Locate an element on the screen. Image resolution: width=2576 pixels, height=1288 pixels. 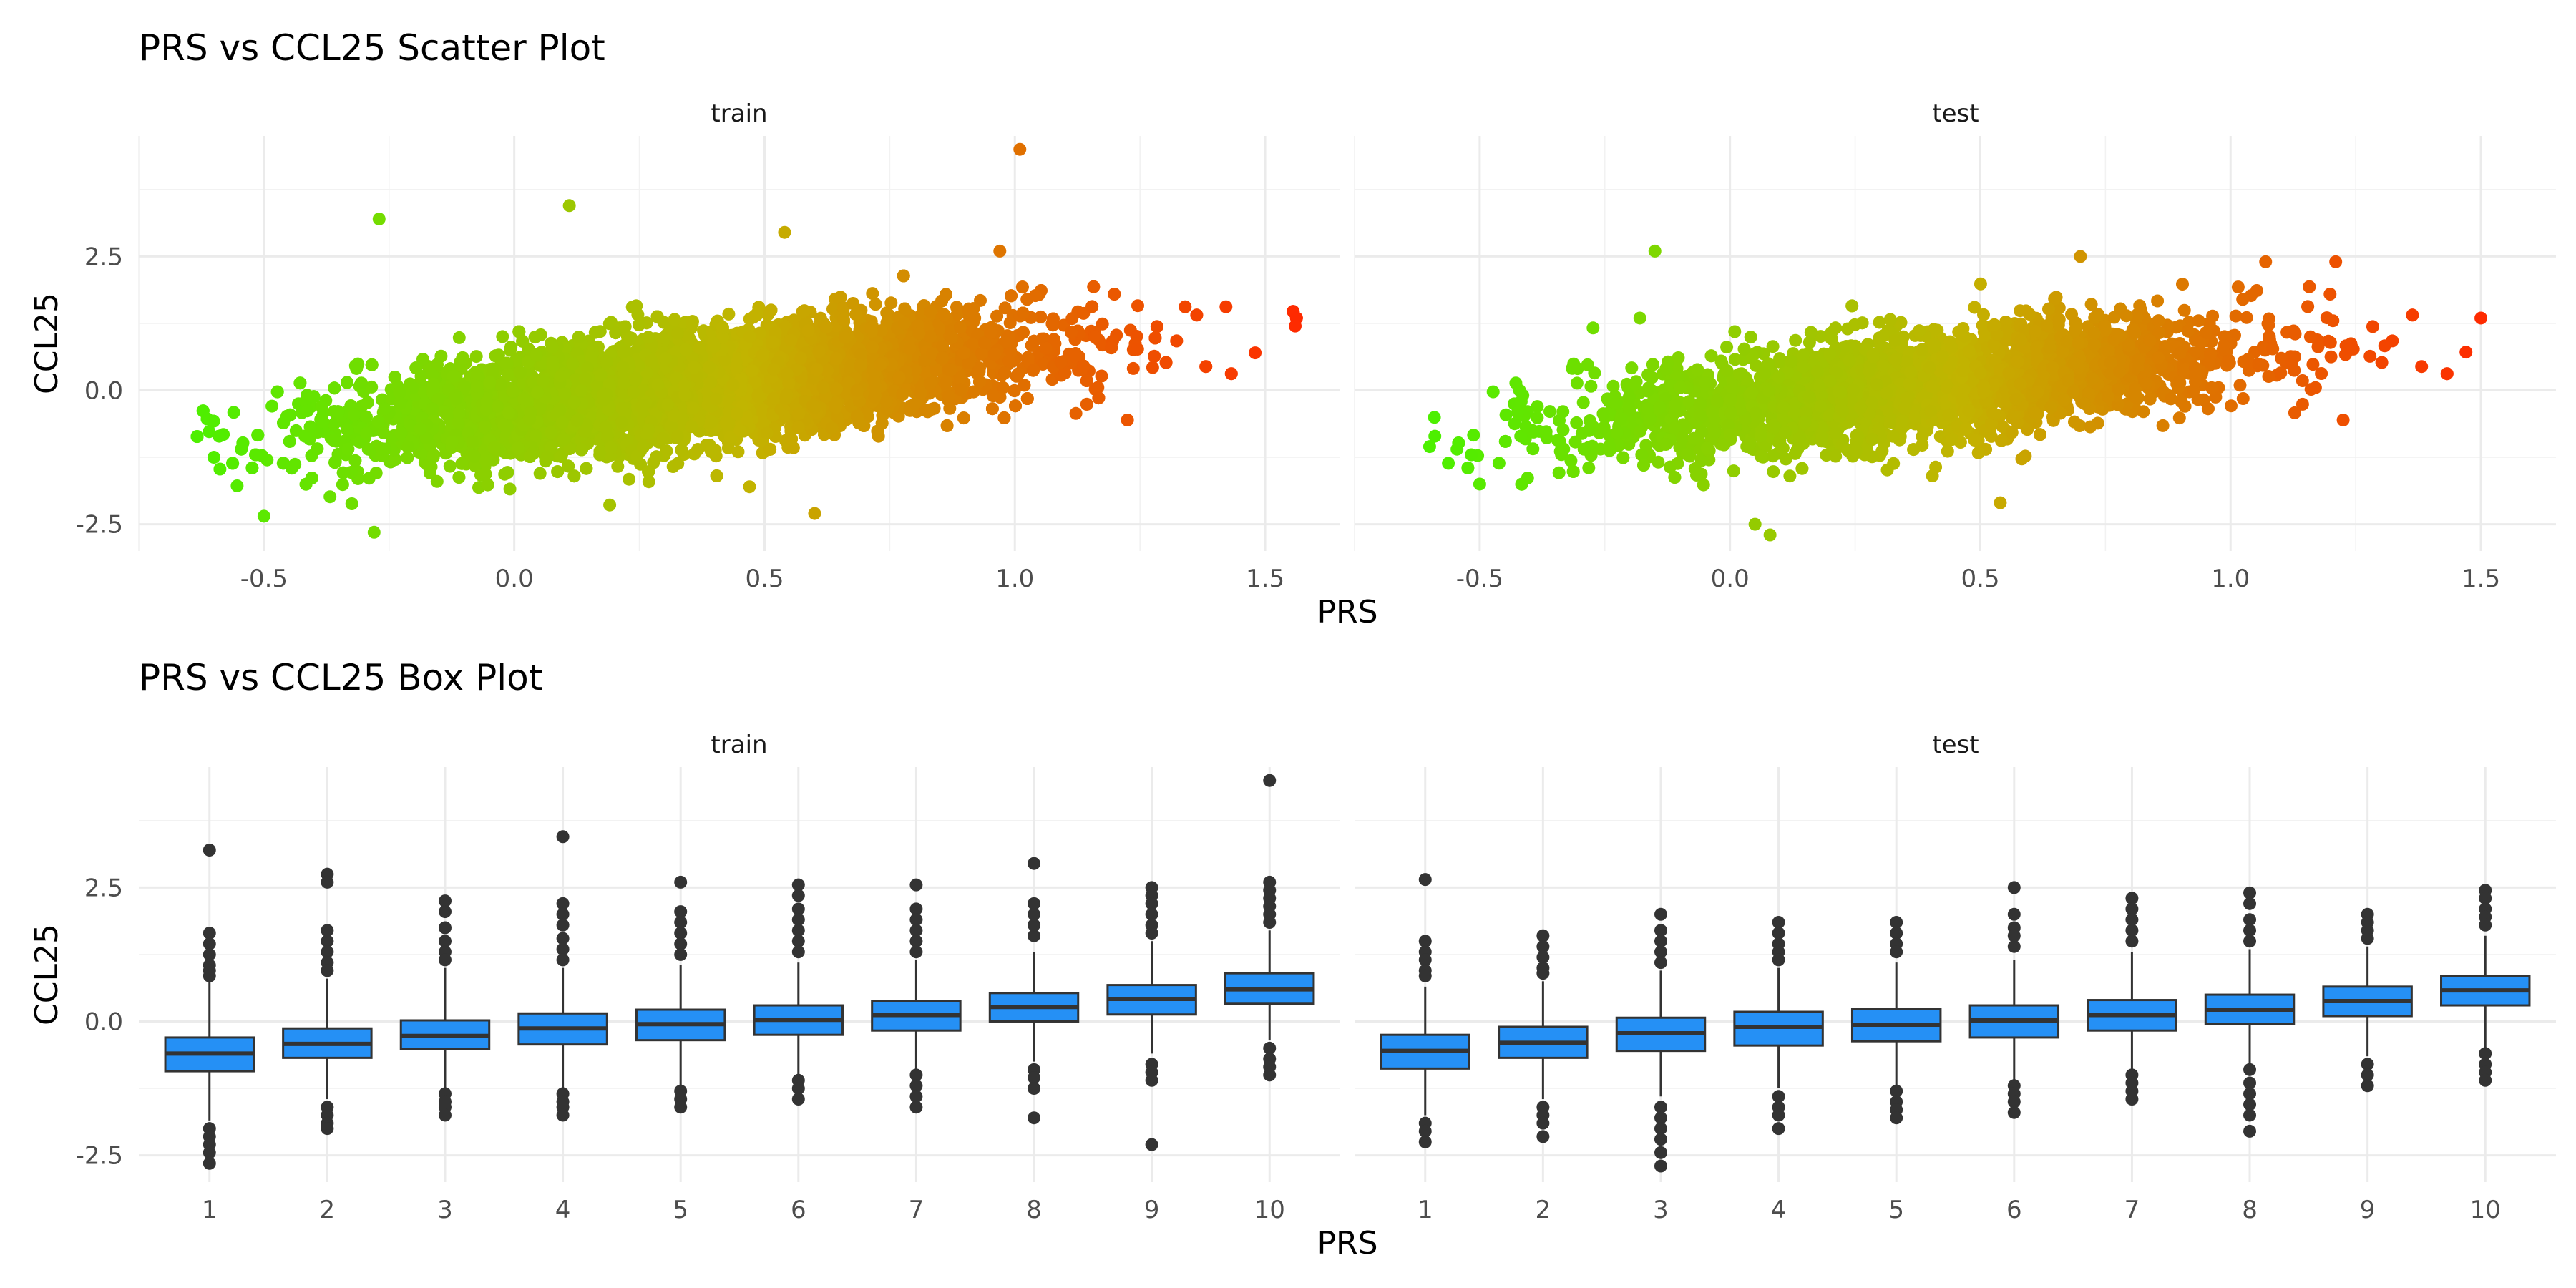
scatter-points-train is located at coordinates (746, 340).